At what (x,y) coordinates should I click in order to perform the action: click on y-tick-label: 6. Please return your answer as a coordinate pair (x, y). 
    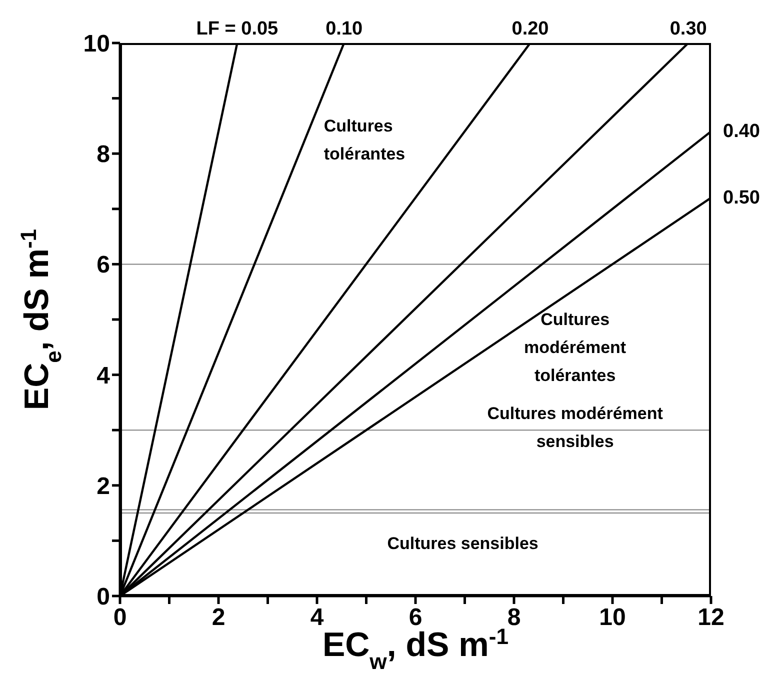
    Looking at the image, I should click on (103, 265).